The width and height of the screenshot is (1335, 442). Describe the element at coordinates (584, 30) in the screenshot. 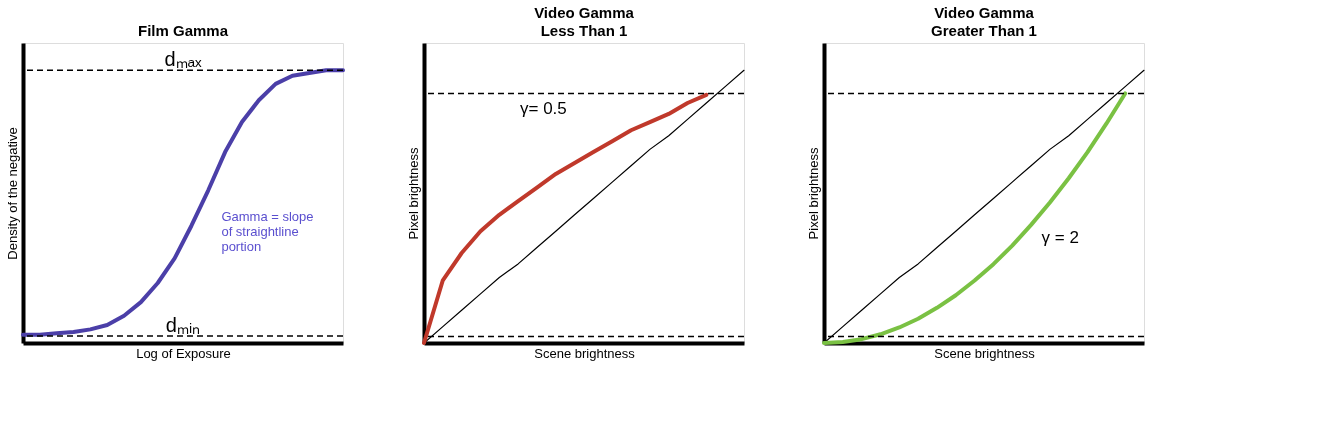

I see `chart-subtitle: Less Than 1` at that location.